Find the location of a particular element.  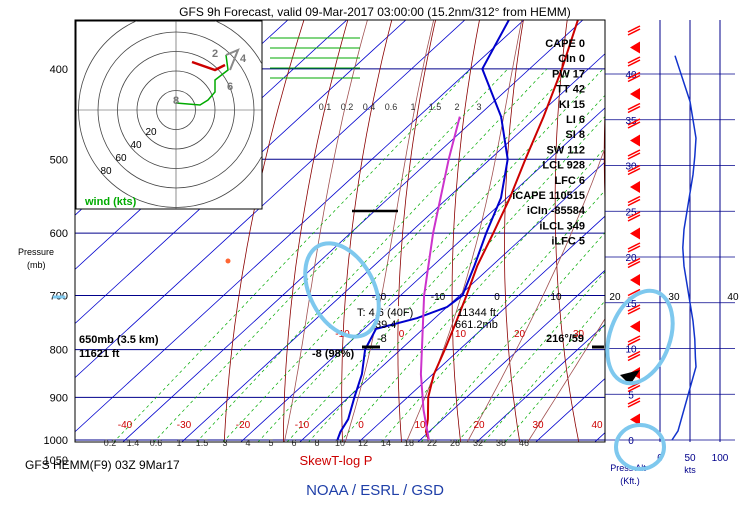

index-tt: TT 42 is located at coordinates (570, 90).